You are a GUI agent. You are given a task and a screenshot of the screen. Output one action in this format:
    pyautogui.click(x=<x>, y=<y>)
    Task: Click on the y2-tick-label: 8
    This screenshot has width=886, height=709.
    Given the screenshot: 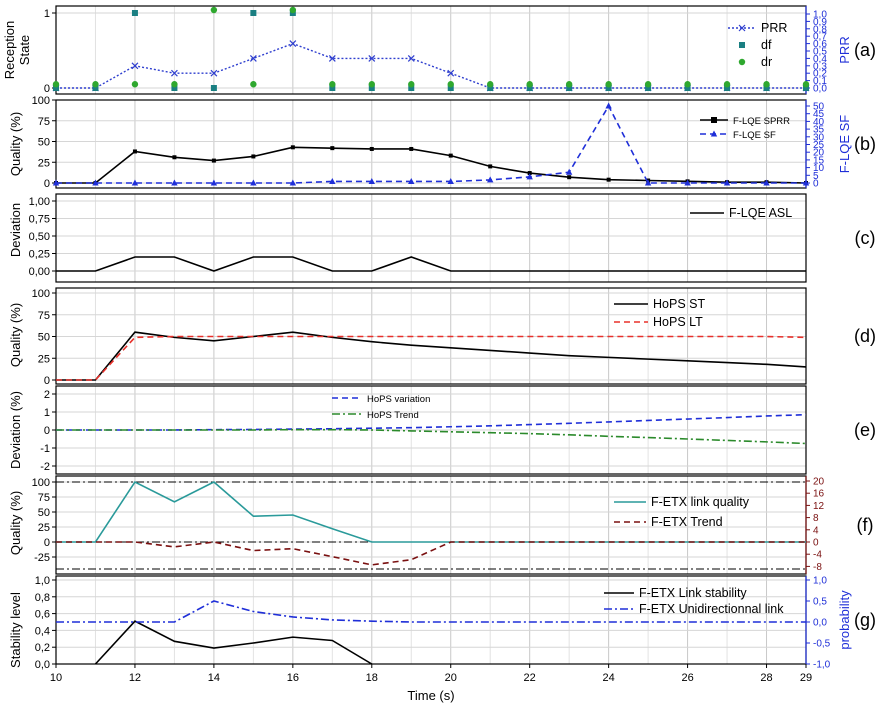 What is the action you would take?
    pyautogui.click(x=816, y=518)
    